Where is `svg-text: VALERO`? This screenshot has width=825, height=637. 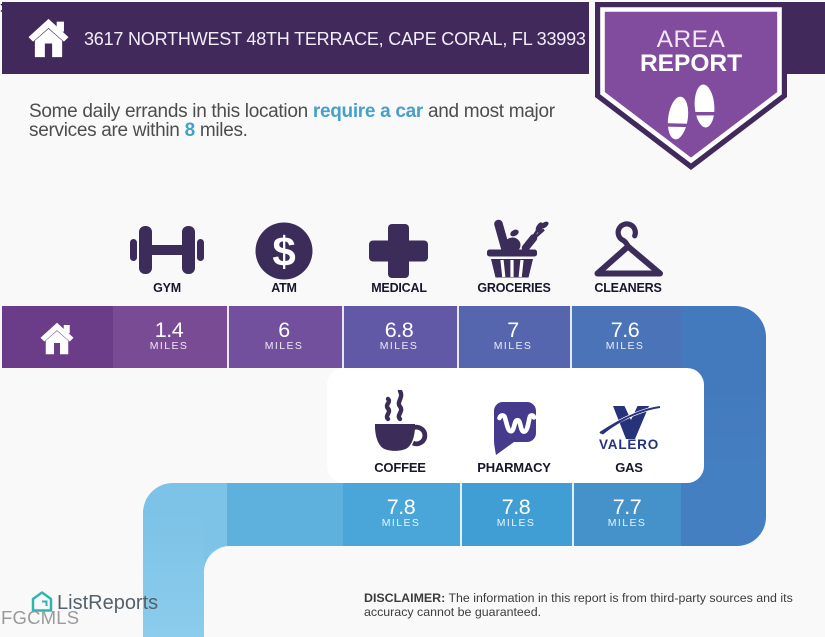 svg-text: VALERO is located at coordinates (629, 444).